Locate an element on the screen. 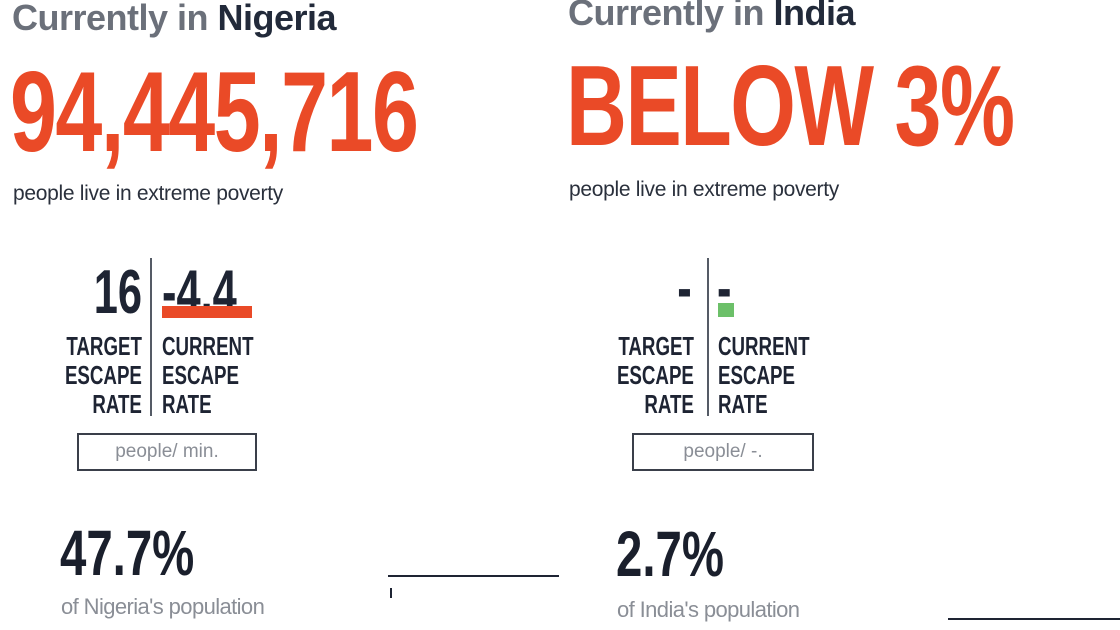 The image size is (1120, 630). tick-mark is located at coordinates (391, 593).